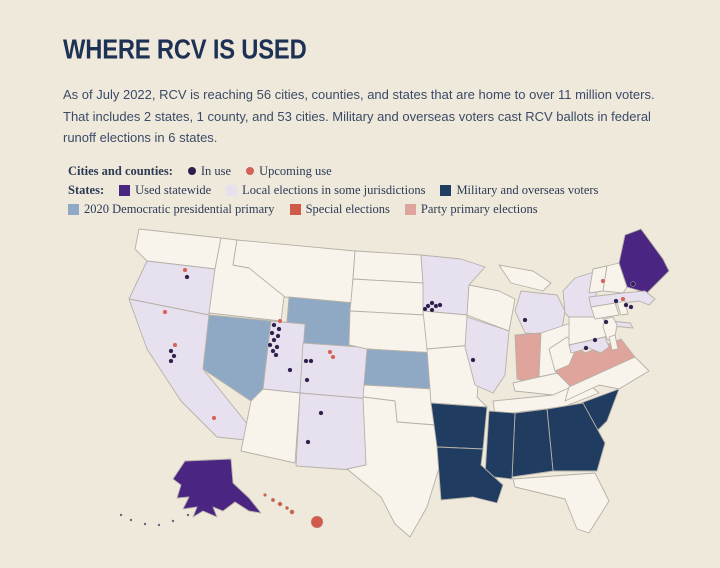  I want to click on legend-city-items: In use Upcoming use, so click(259, 171).